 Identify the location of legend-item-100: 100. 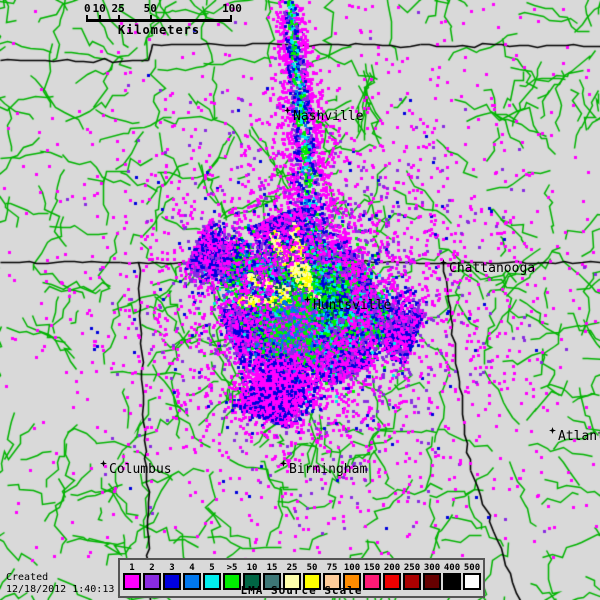
(352, 576).